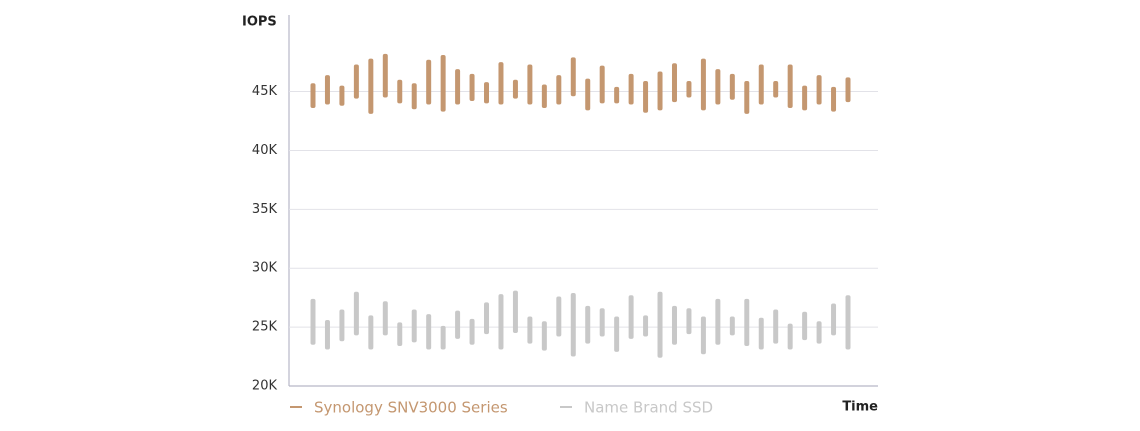 This screenshot has width=1140, height=431. I want to click on y-tick-label: 35K, so click(265, 209).